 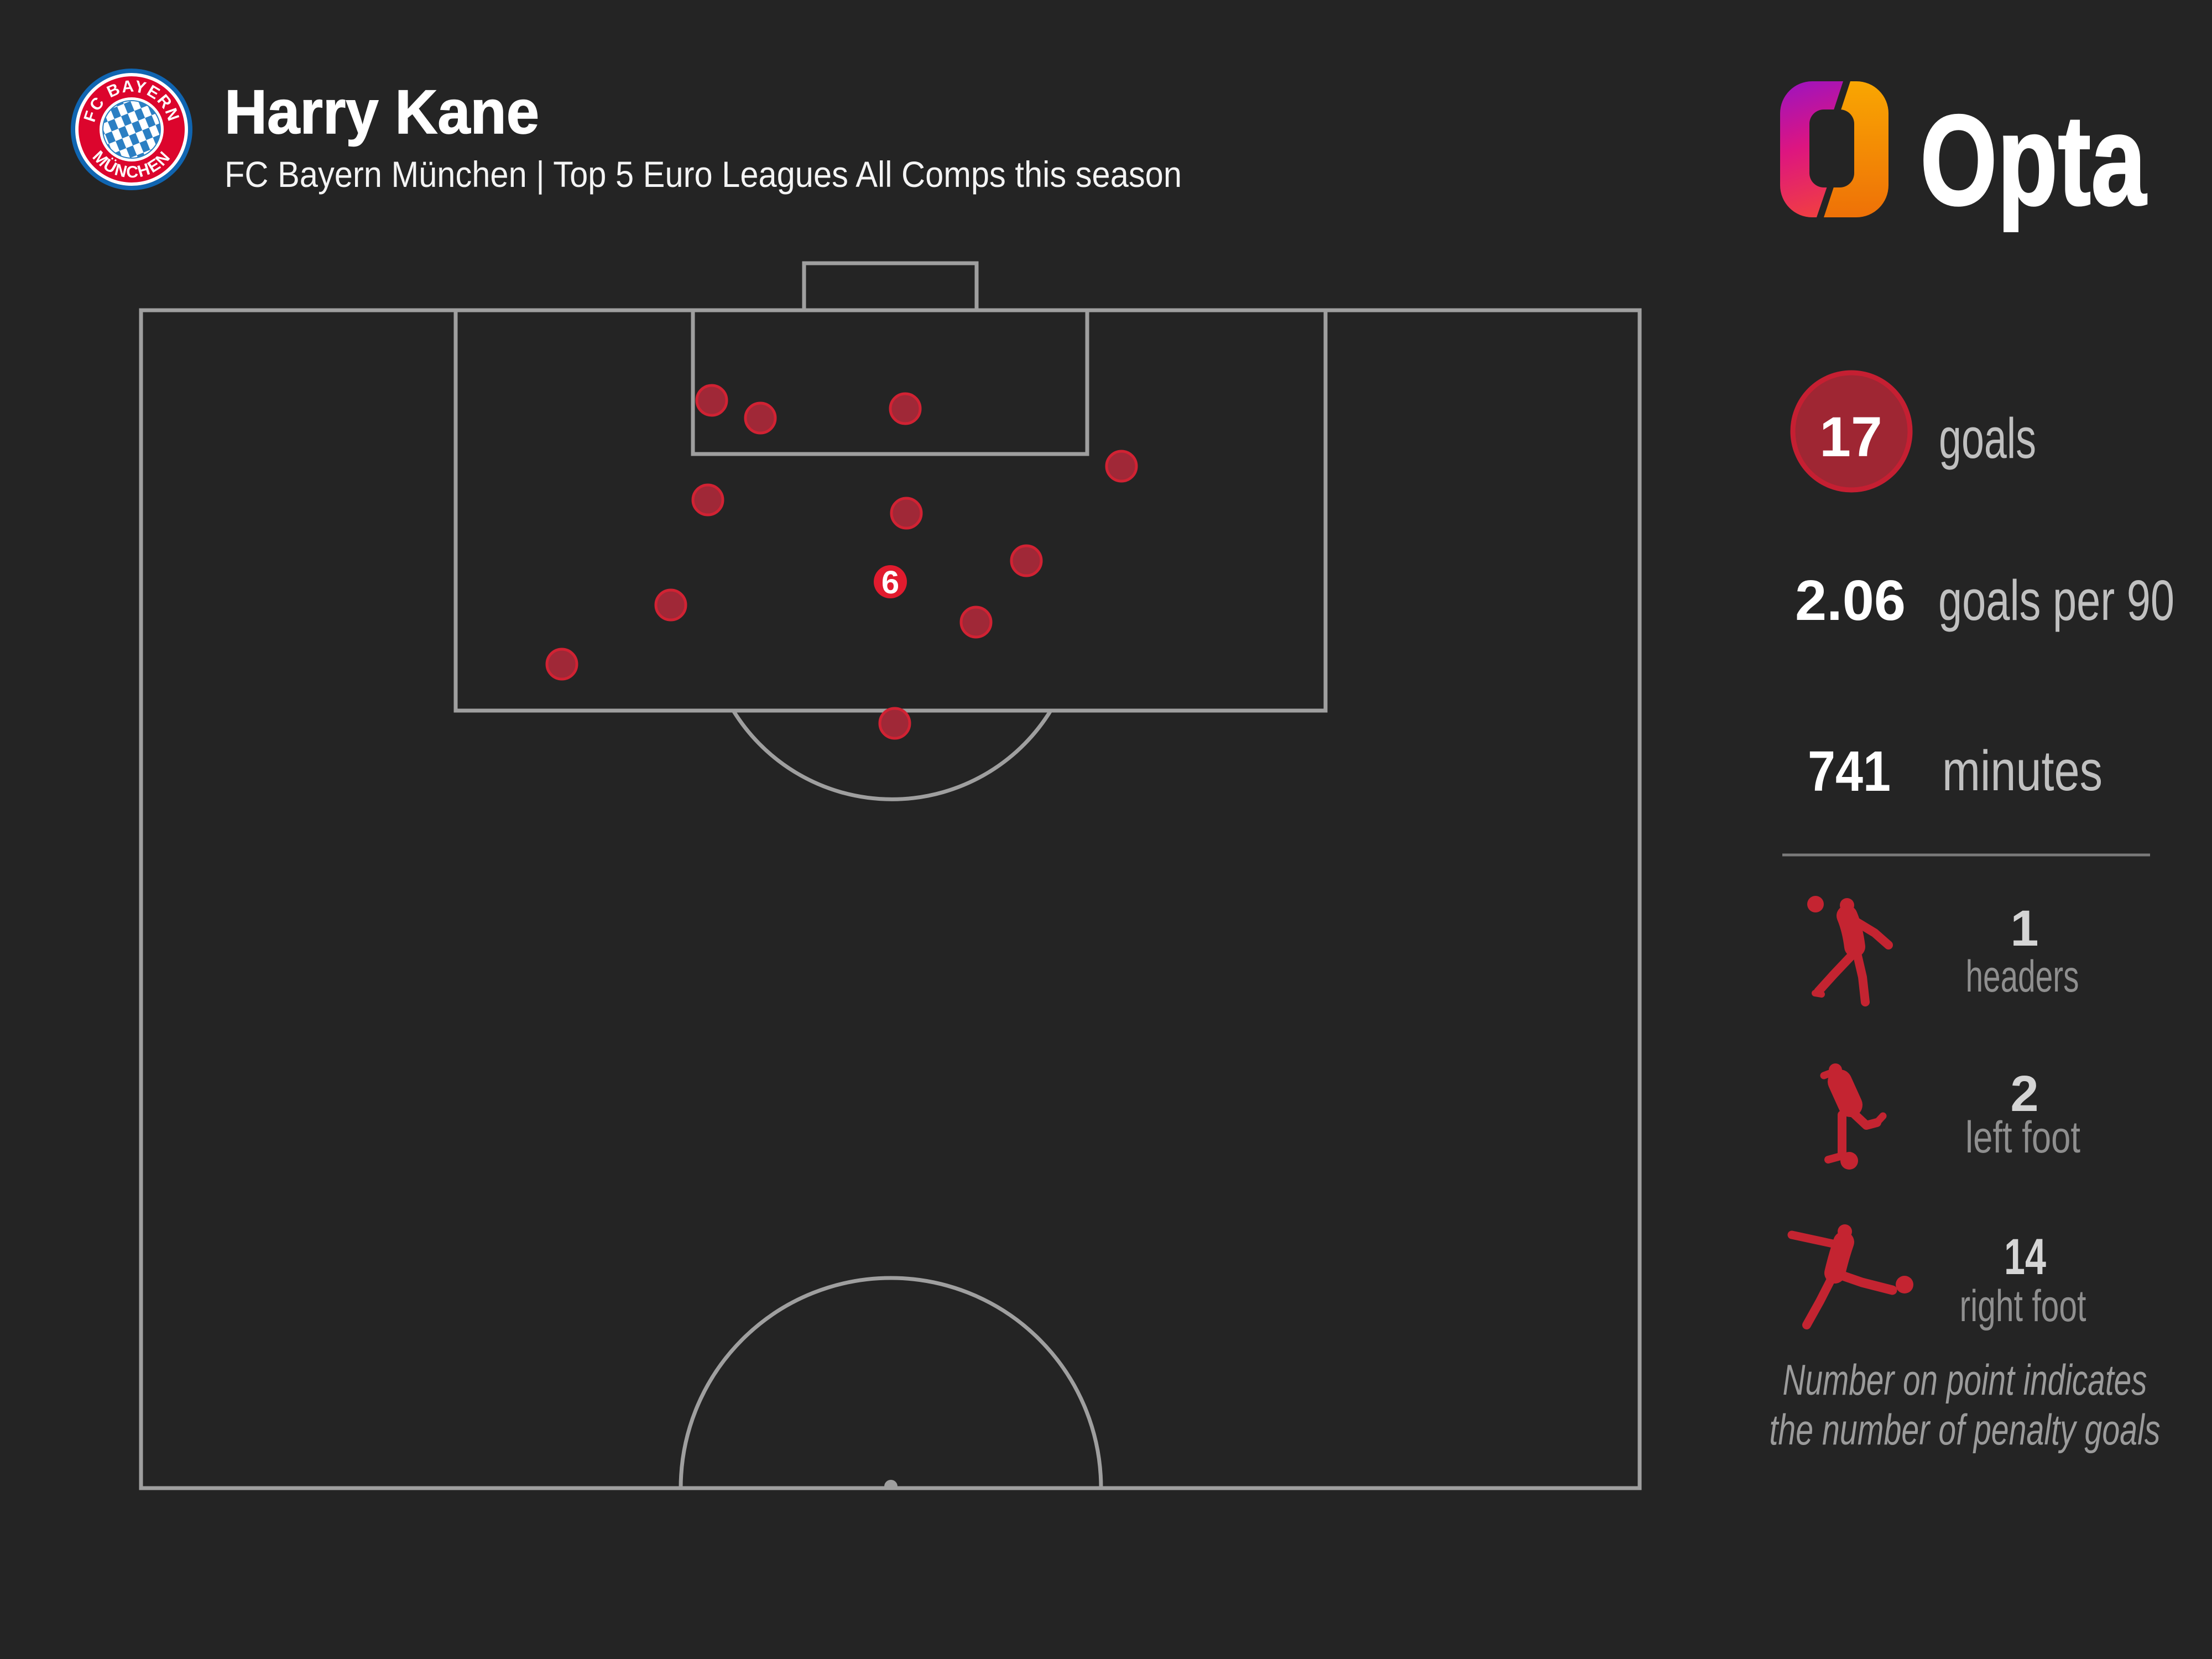 What do you see at coordinates (890, 583) in the screenshot?
I see `svg-text: 6` at bounding box center [890, 583].